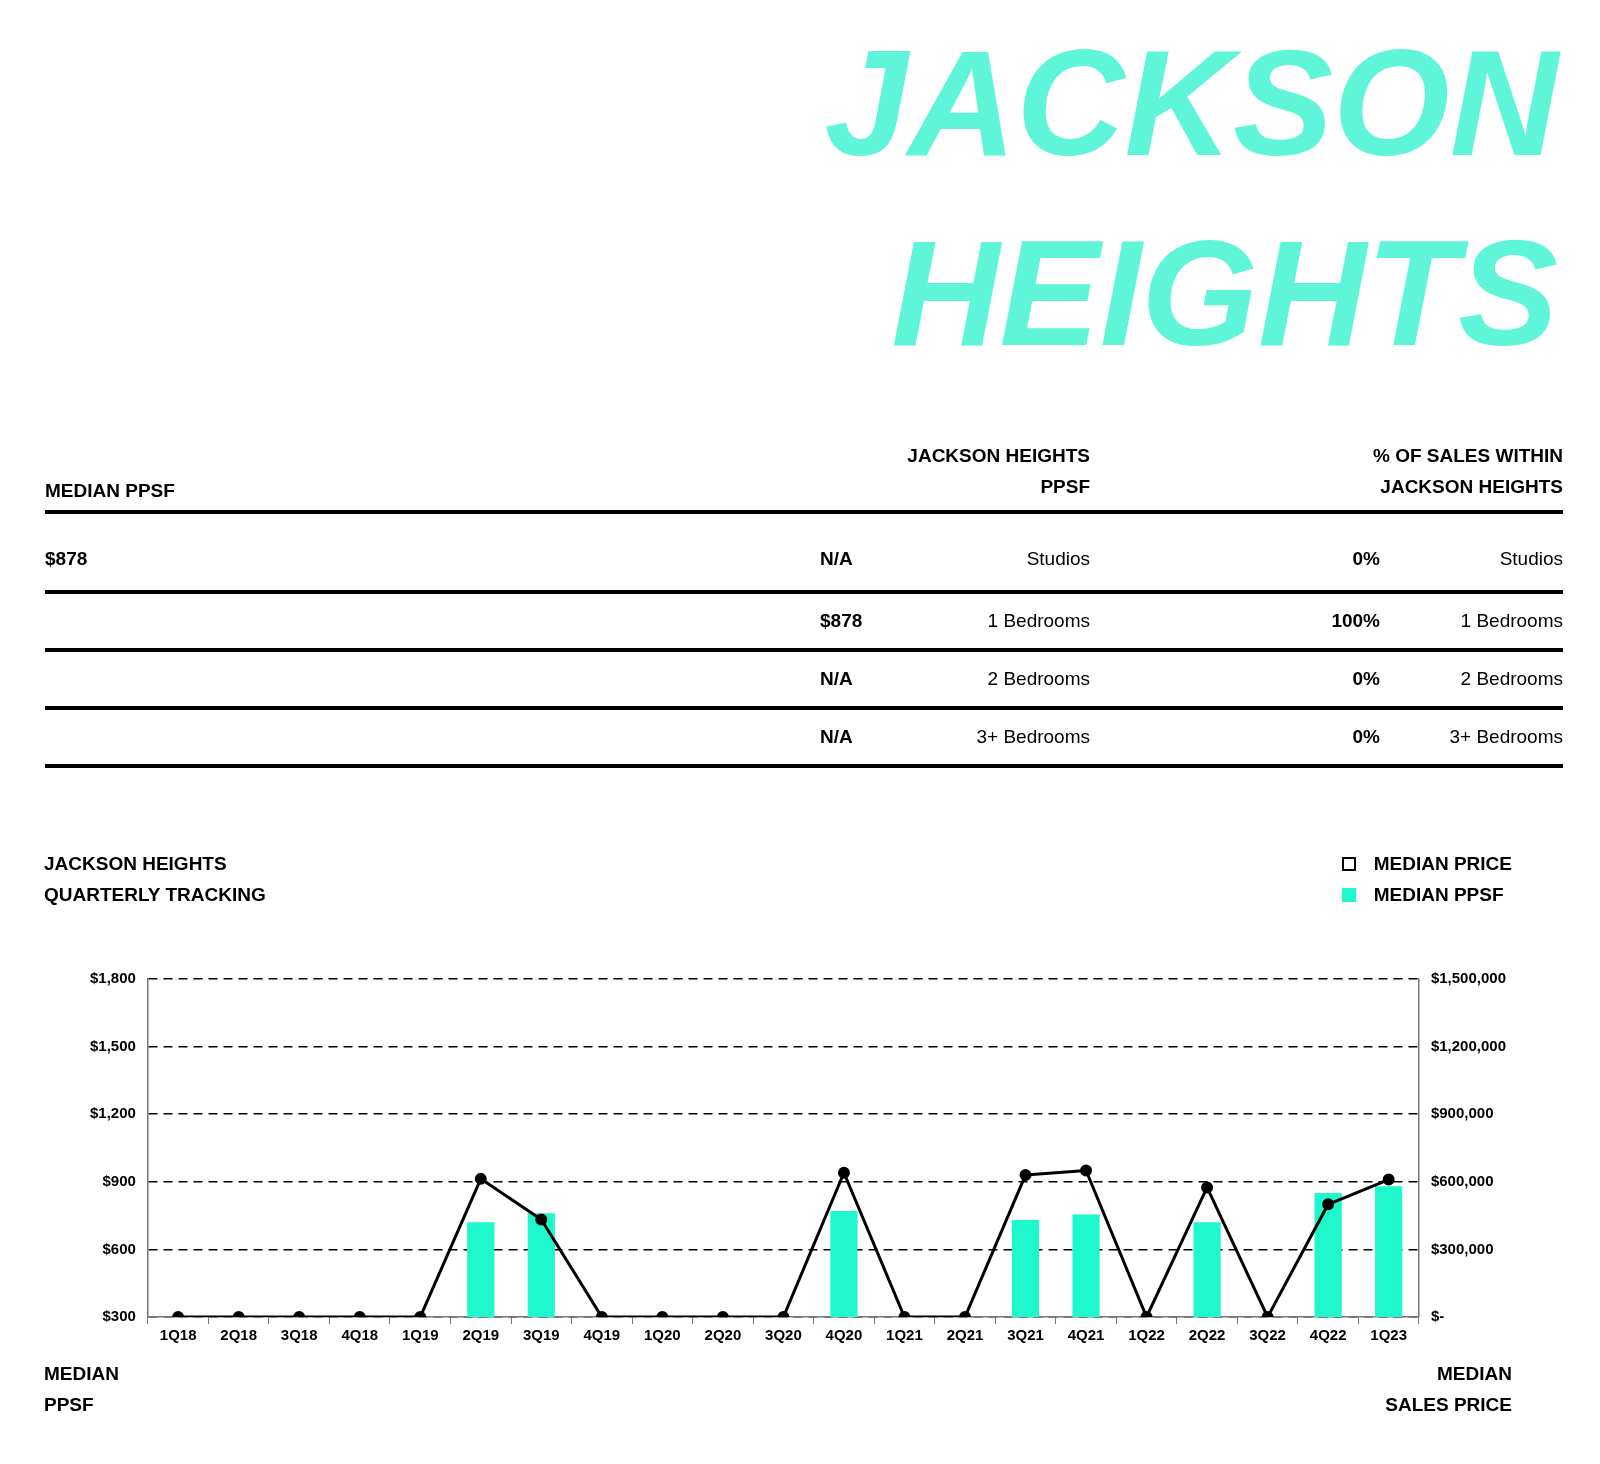 This screenshot has width=1600, height=1464. Describe the element at coordinates (112, 1045) in the screenshot. I see `y-tick-label: $1,500` at that location.